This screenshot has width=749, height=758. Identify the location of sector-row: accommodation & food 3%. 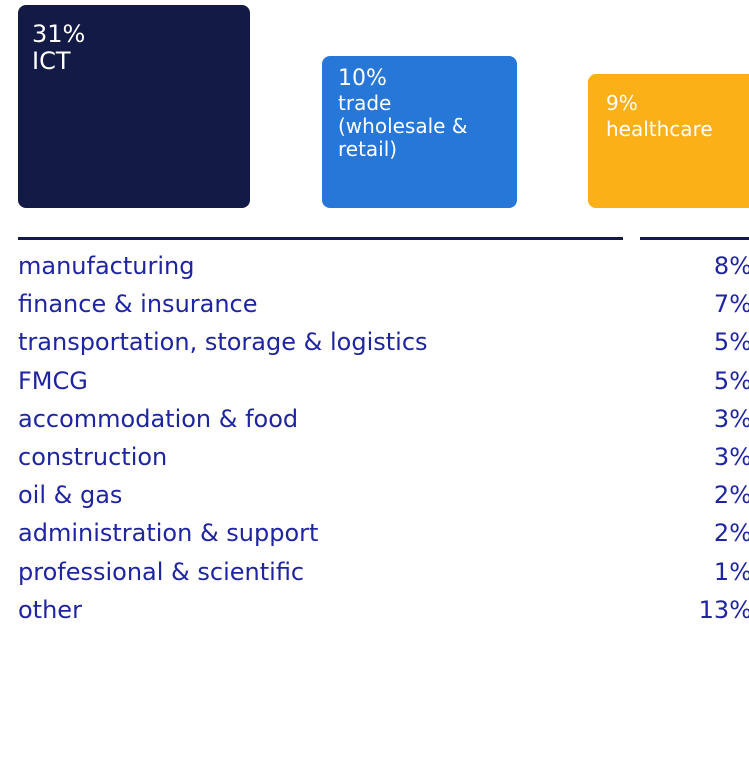
(383, 424).